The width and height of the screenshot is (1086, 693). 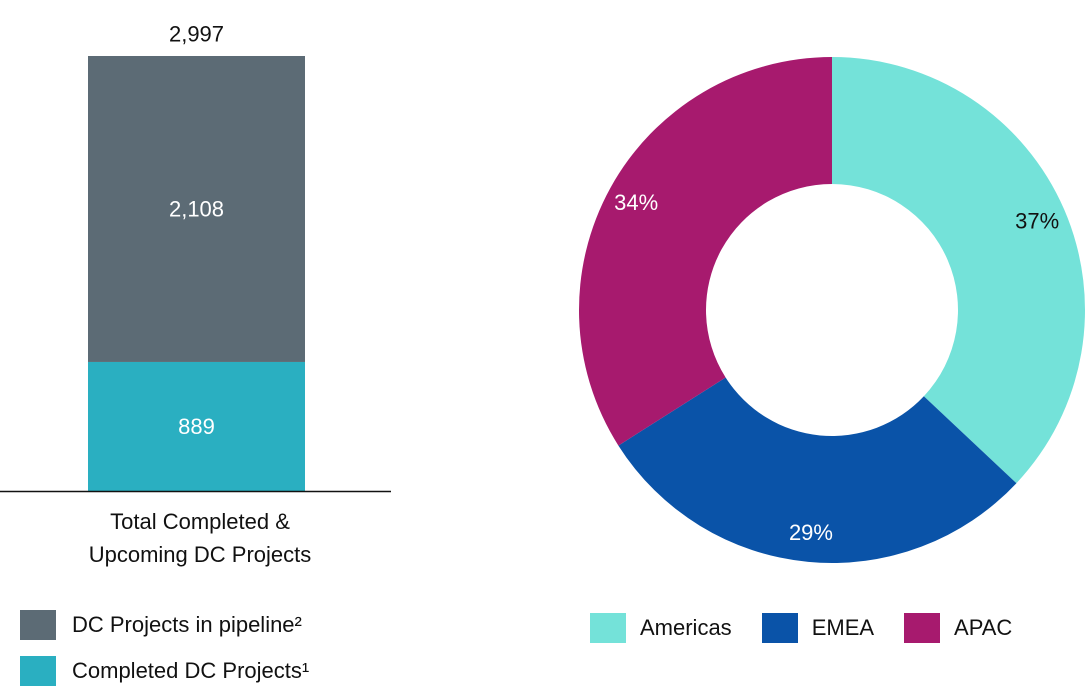 I want to click on legend-label-completed: Completed DC Projects¹, so click(x=191, y=670).